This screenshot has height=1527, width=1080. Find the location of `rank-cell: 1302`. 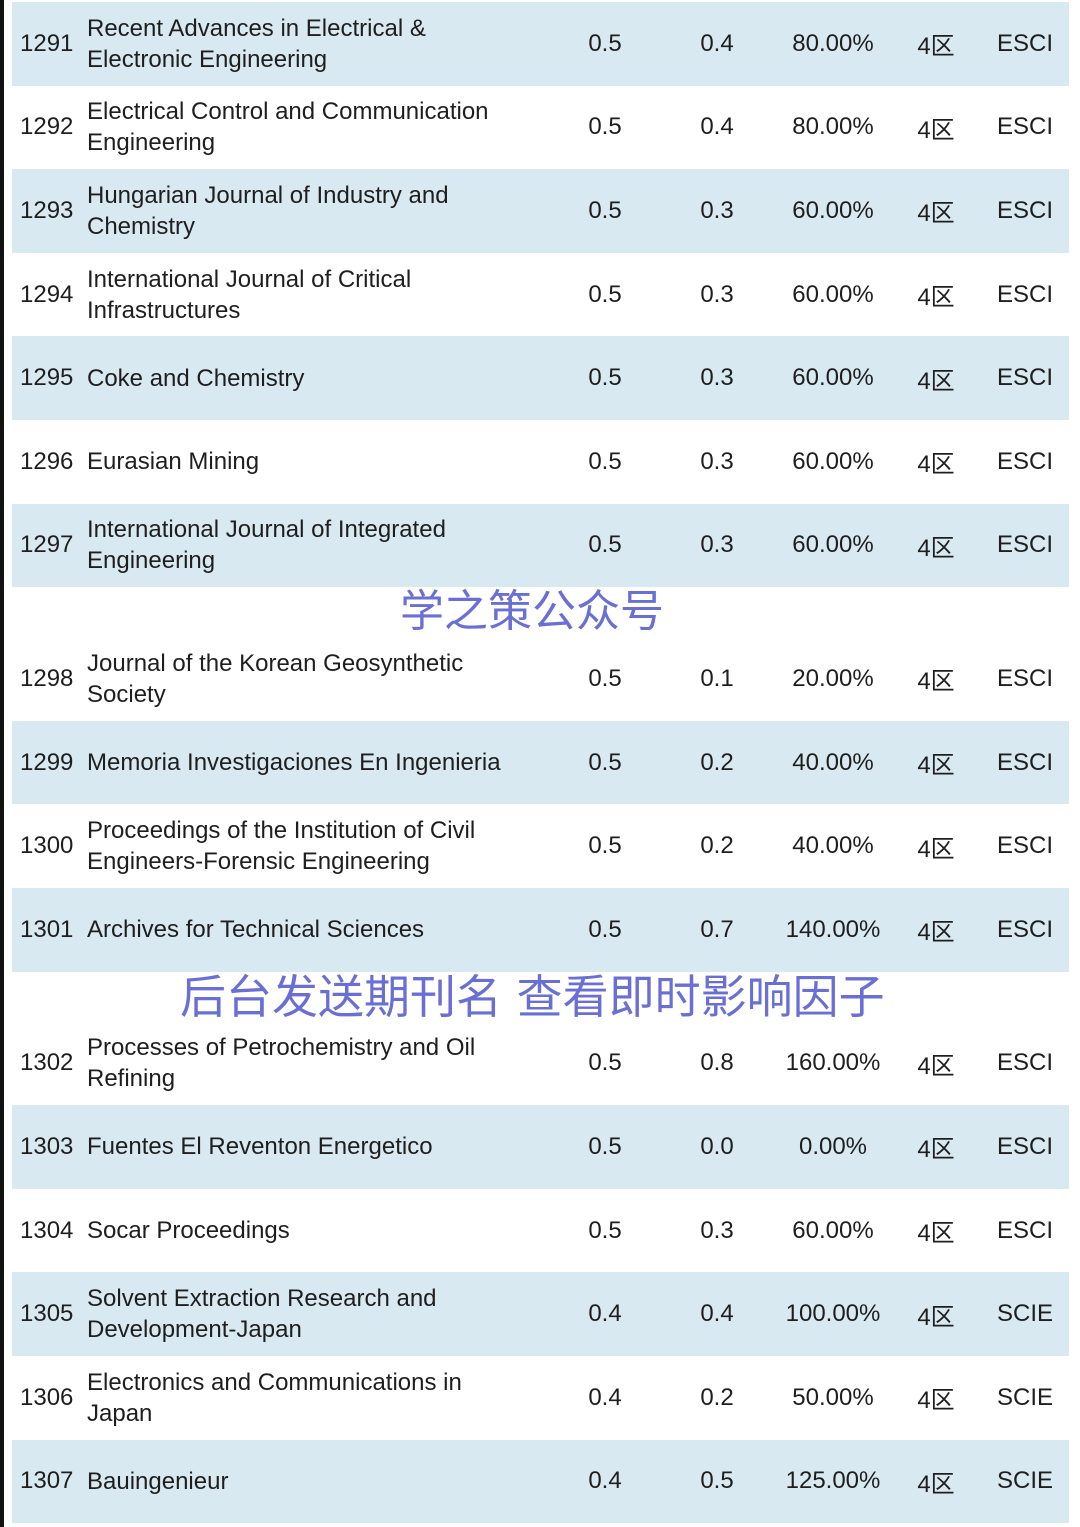

rank-cell: 1302 is located at coordinates (47, 1063).